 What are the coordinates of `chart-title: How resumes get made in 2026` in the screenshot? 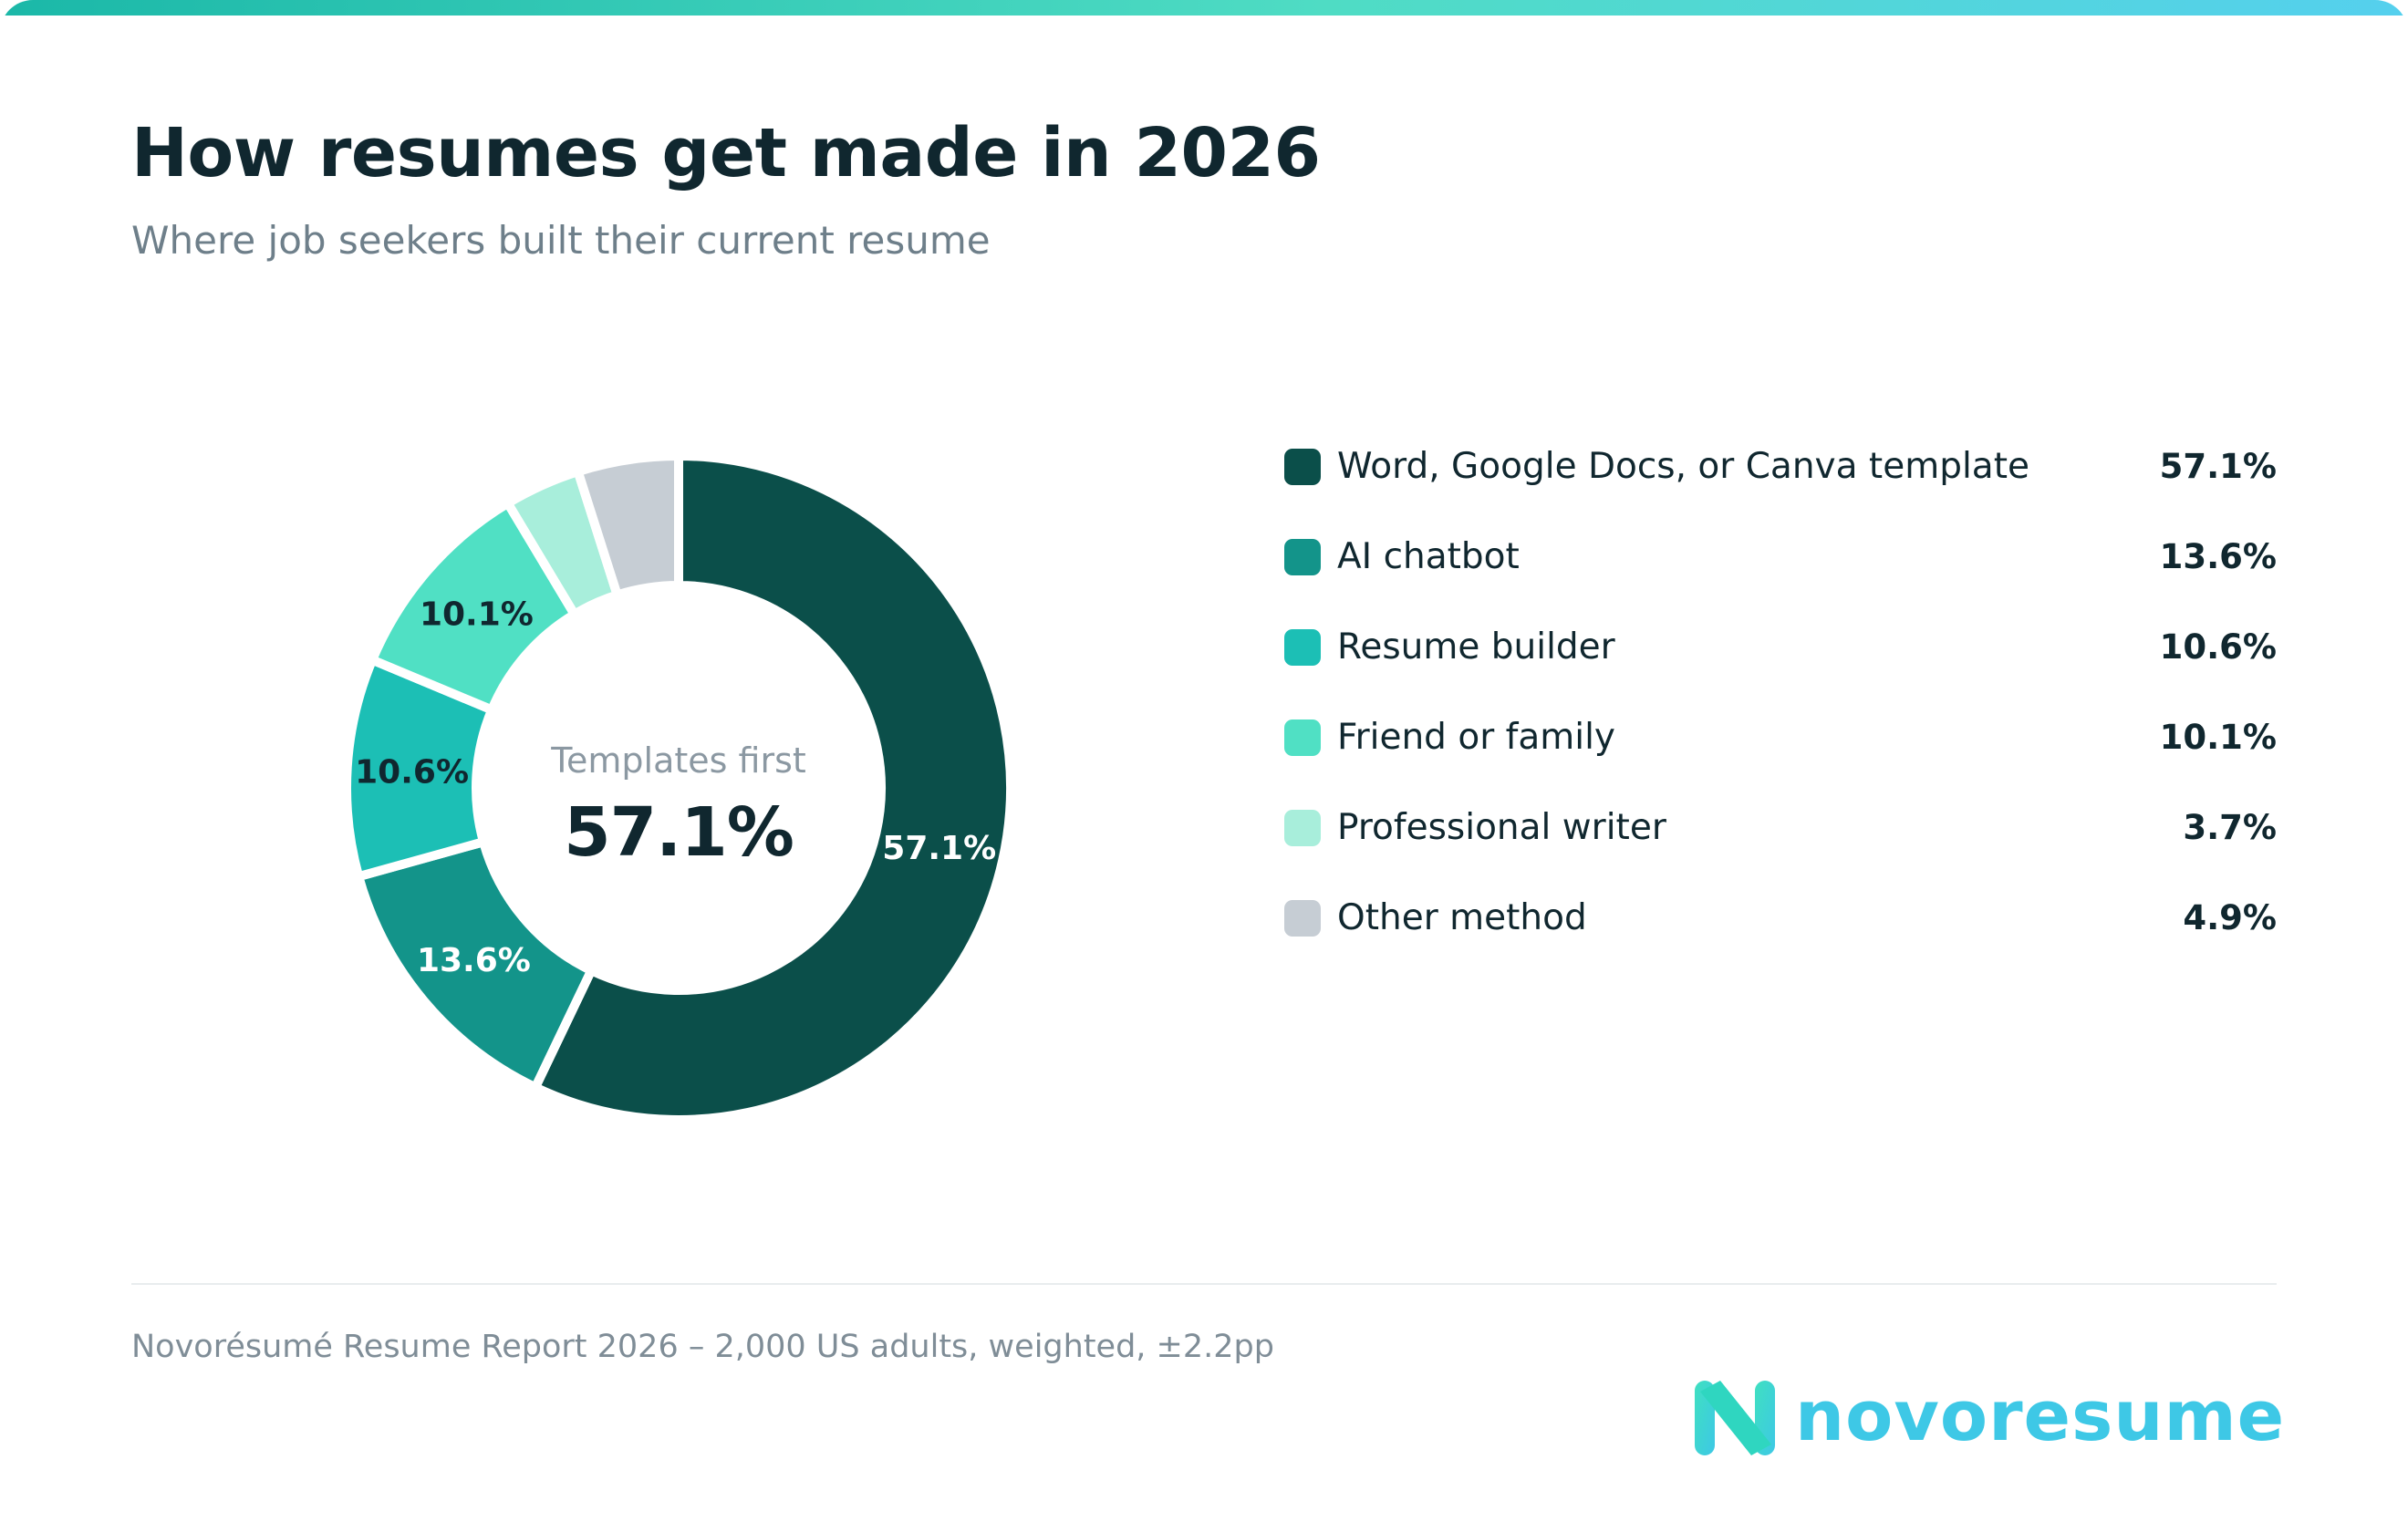 It's located at (726, 153).